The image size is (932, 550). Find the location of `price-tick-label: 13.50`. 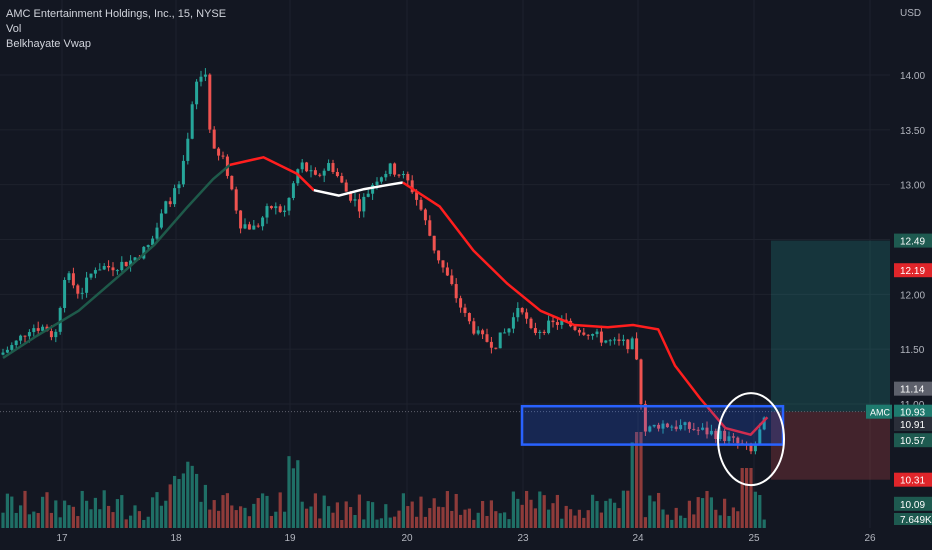

price-tick-label: 13.50 is located at coordinates (912, 131).